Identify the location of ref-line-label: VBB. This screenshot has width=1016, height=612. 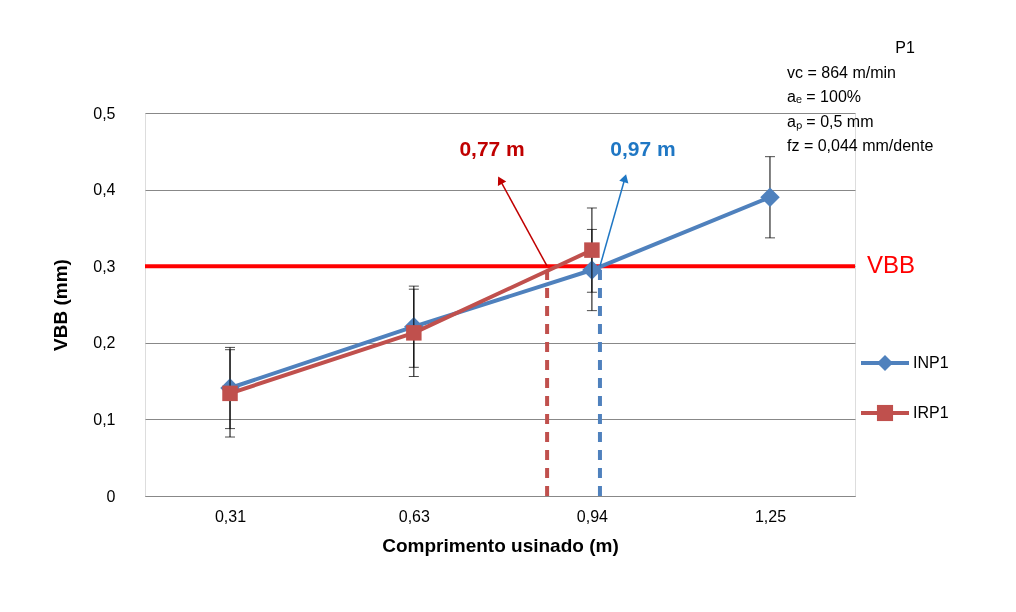
(891, 265).